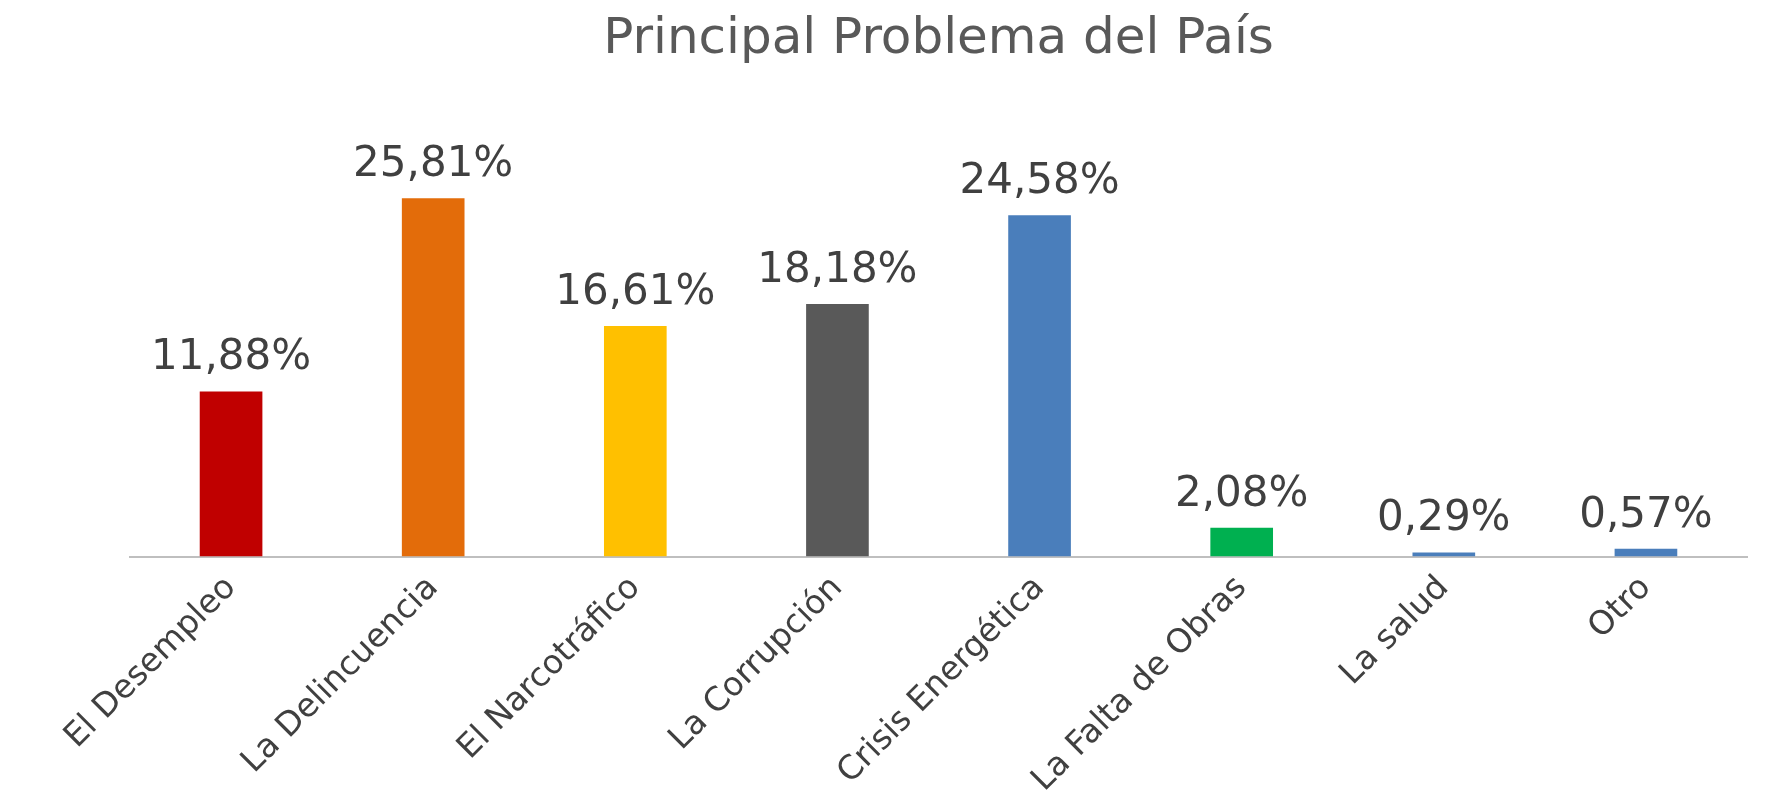  I want to click on data-label: 25,81%, so click(433, 162).